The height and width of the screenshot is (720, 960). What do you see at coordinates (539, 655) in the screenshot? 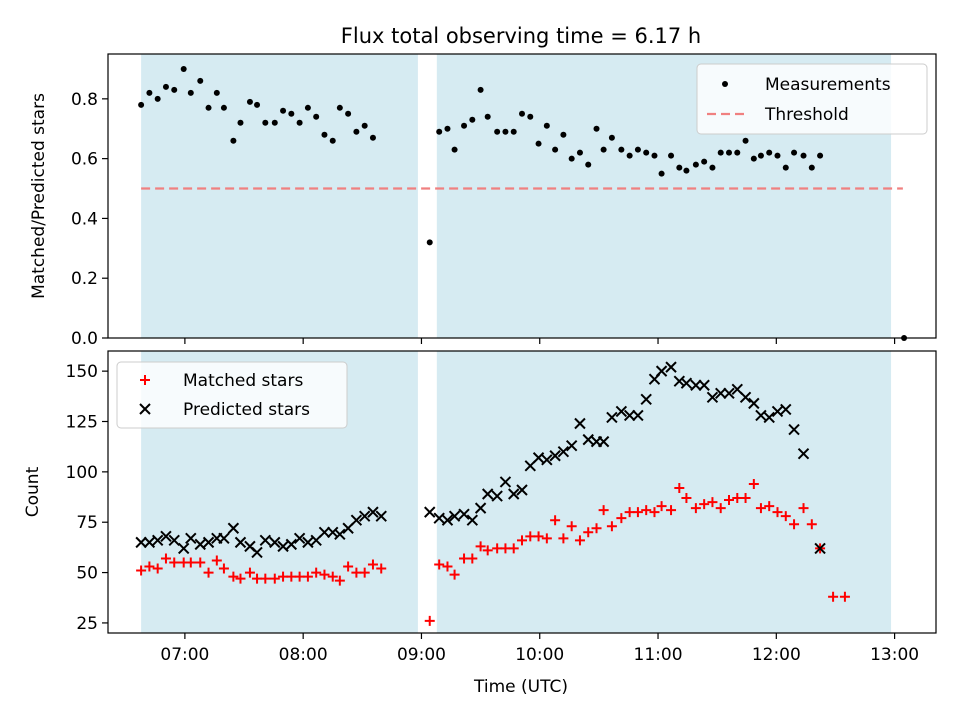
I see `x-tick-label: 10:00` at bounding box center [539, 655].